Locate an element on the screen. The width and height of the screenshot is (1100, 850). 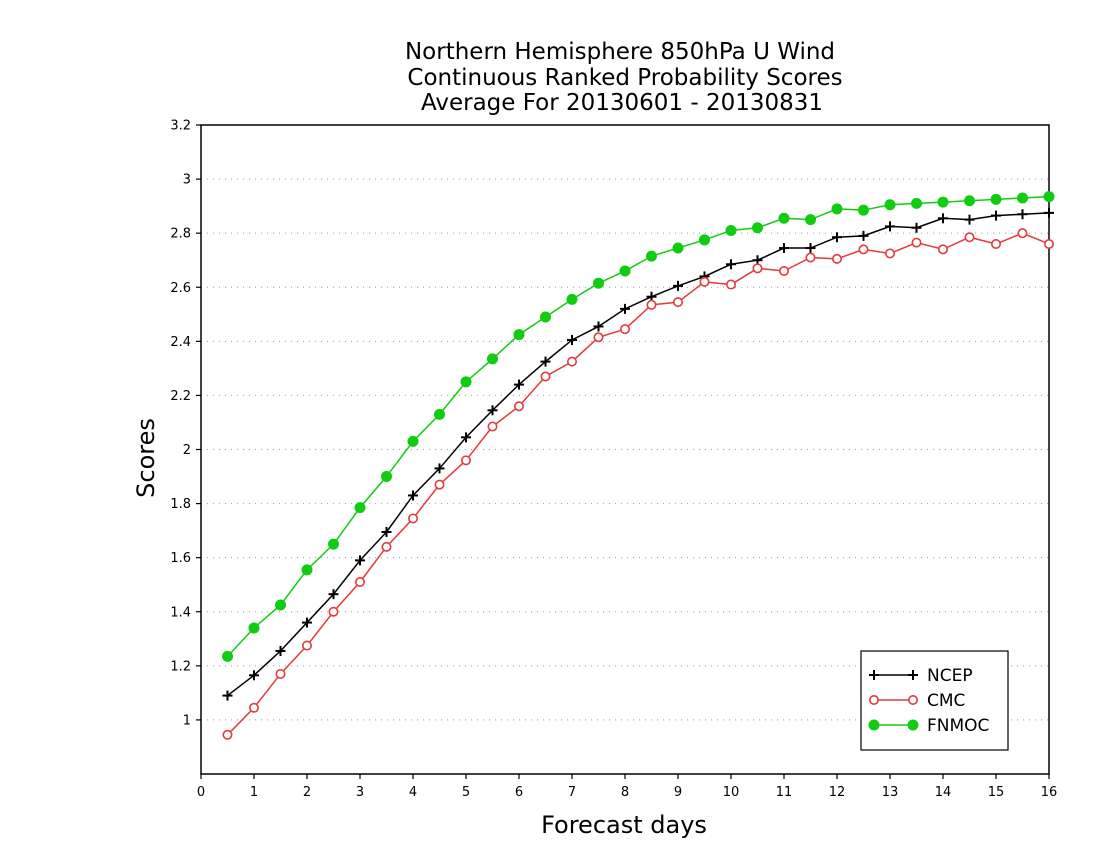
legend-marker-cmc is located at coordinates (873, 699).